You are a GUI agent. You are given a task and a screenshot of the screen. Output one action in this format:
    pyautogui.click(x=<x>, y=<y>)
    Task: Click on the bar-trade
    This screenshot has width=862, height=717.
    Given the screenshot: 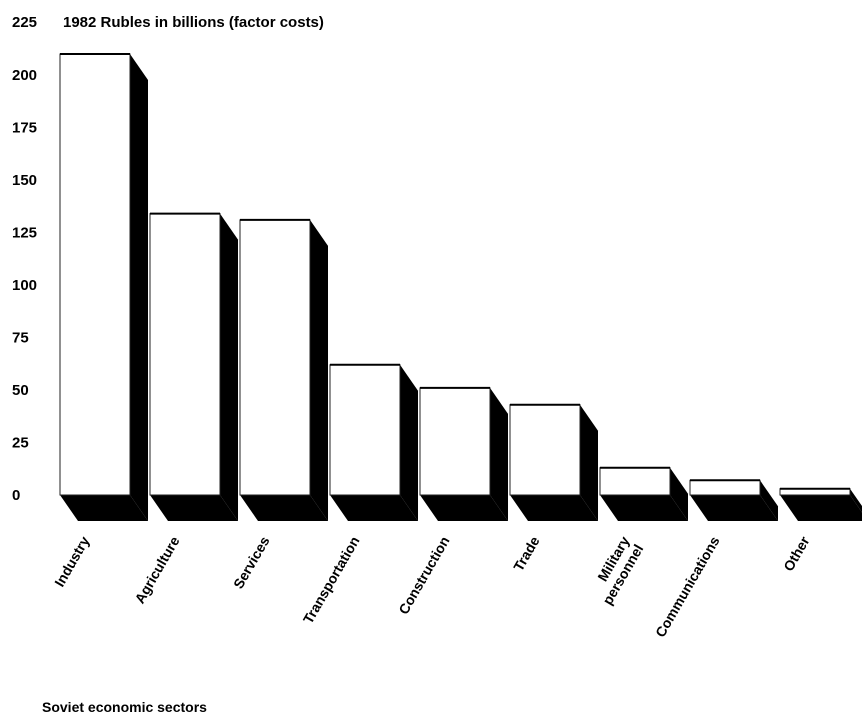 What is the action you would take?
    pyautogui.click(x=553, y=462)
    